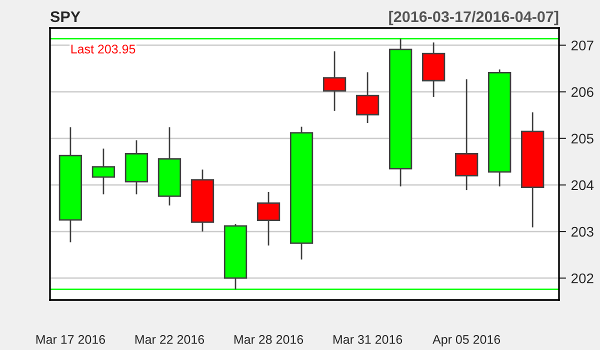 The height and width of the screenshot is (350, 600). Describe the element at coordinates (583, 139) in the screenshot. I see `y-tick-label: 205` at that location.